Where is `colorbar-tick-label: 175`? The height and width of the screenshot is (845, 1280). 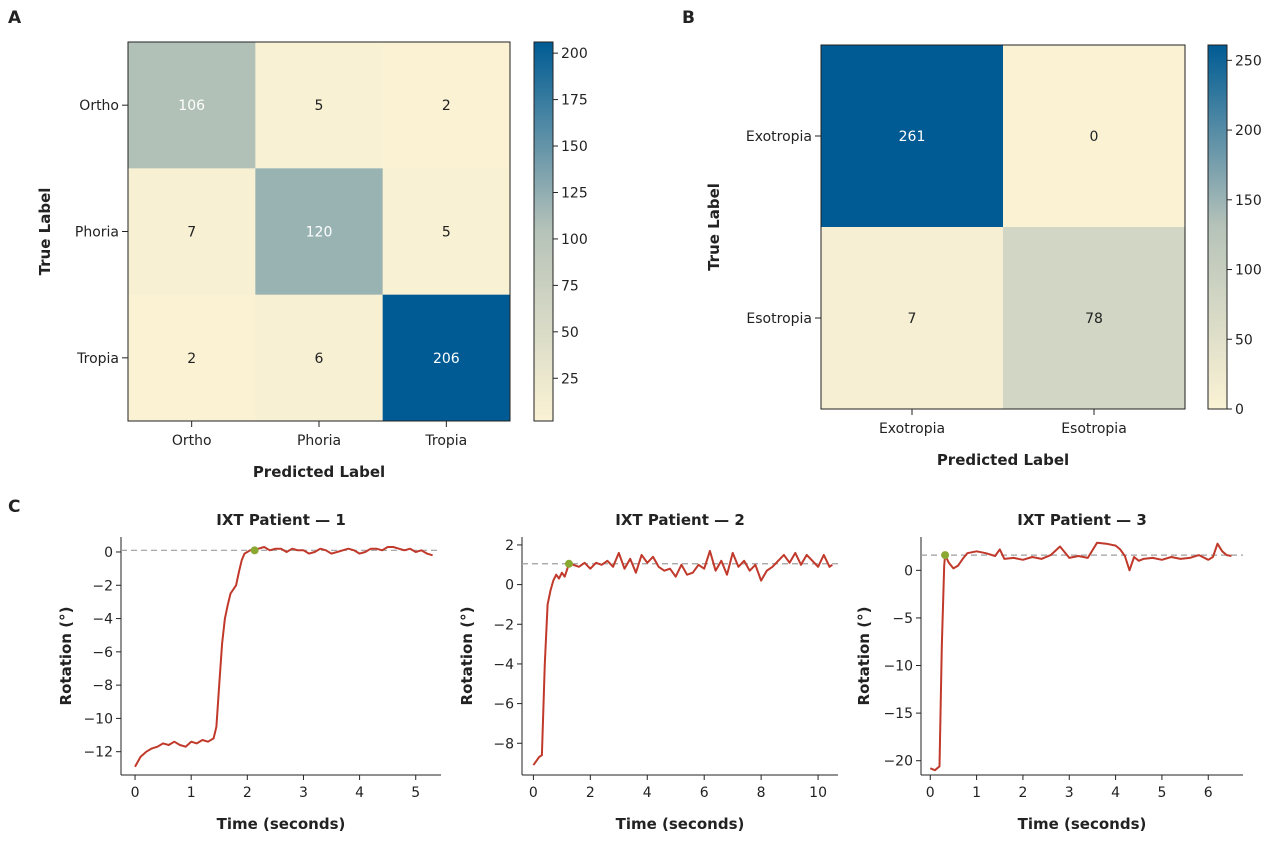 colorbar-tick-label: 175 is located at coordinates (574, 101).